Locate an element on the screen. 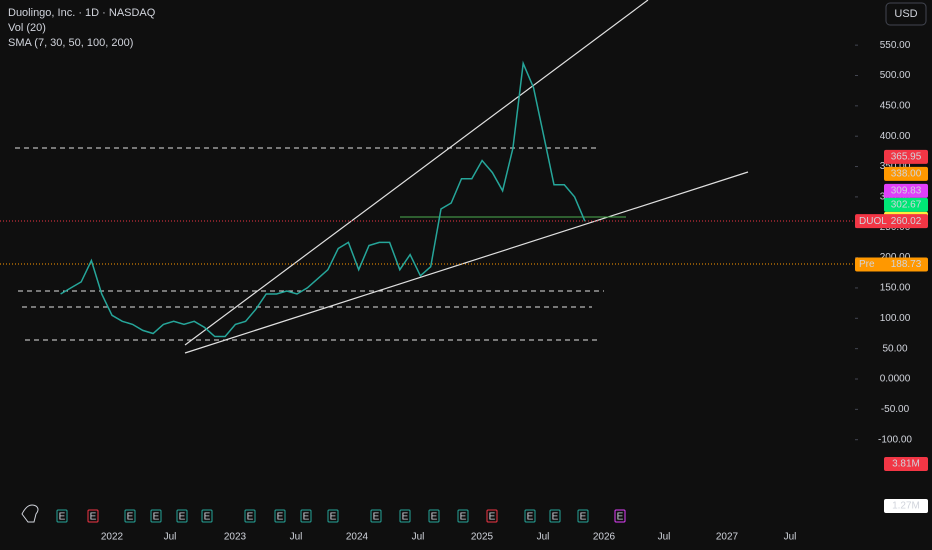 This screenshot has height=550, width=932. y-tick-label: 450.00 is located at coordinates (895, 105).